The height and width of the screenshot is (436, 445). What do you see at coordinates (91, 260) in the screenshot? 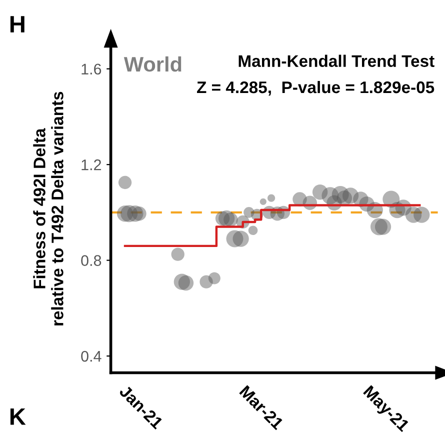
I see `y-tick-label: 0.8` at bounding box center [91, 260].